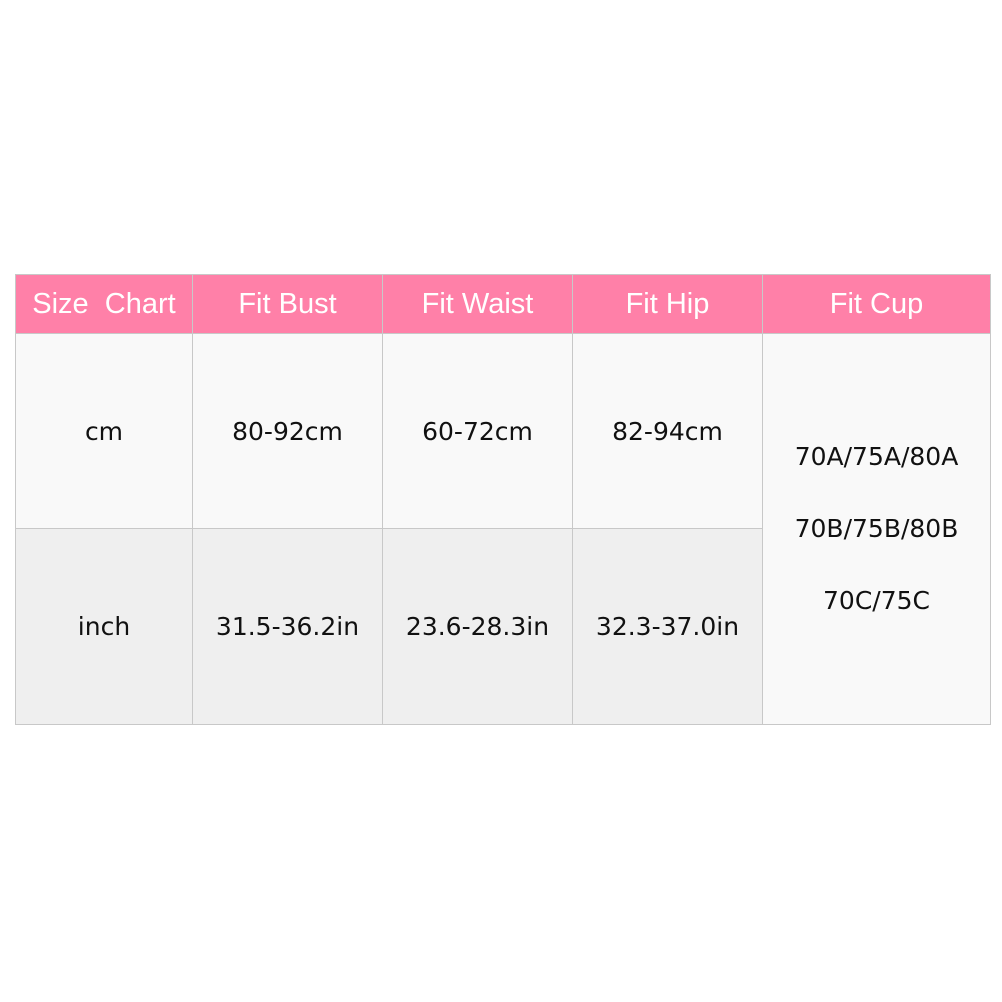  What do you see at coordinates (876, 600) in the screenshot?
I see `cup-size-c: 70C/75C` at bounding box center [876, 600].